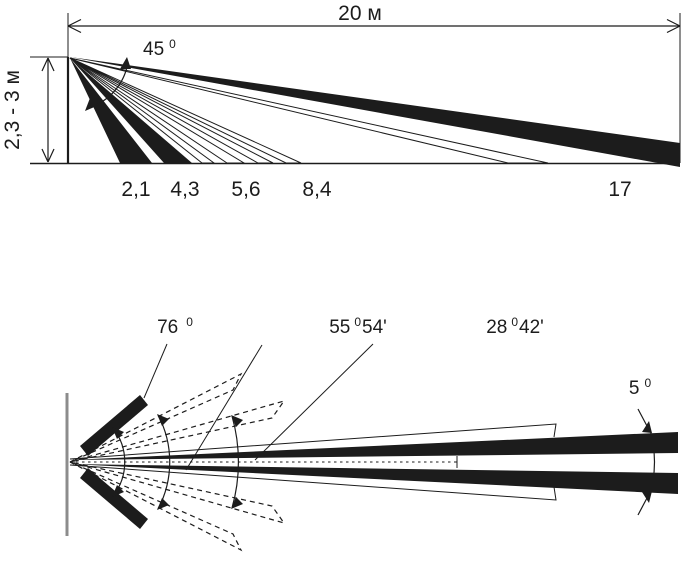  What do you see at coordinates (382, 462) in the screenshot?
I see `arc-arrowheads` at bounding box center [382, 462].